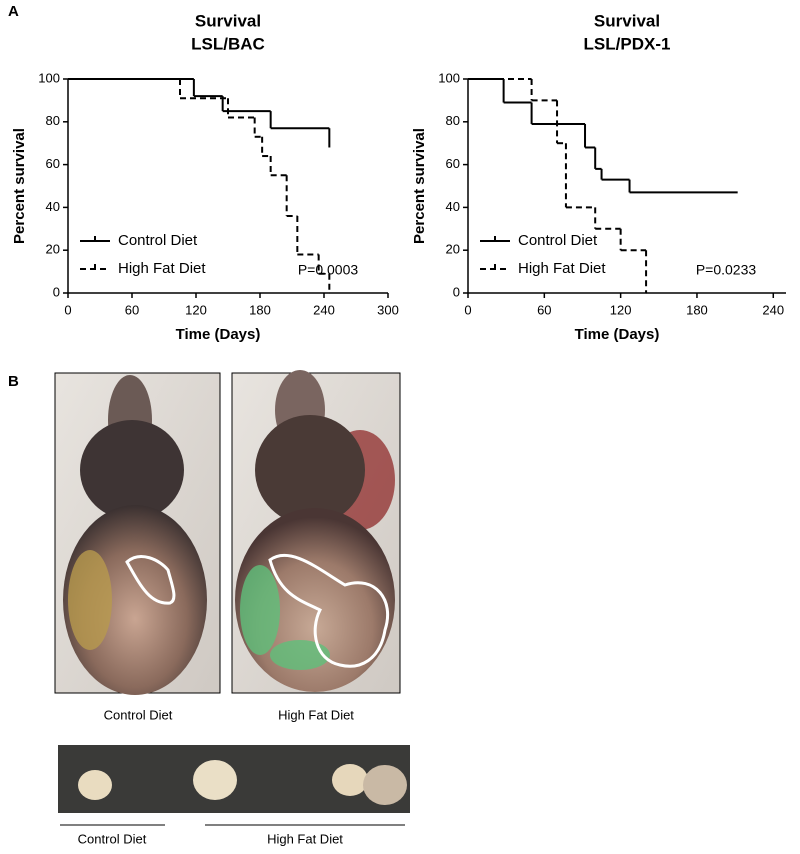  What do you see at coordinates (316, 714) in the screenshot?
I see `photo-caption: High Fat Diet` at bounding box center [316, 714].